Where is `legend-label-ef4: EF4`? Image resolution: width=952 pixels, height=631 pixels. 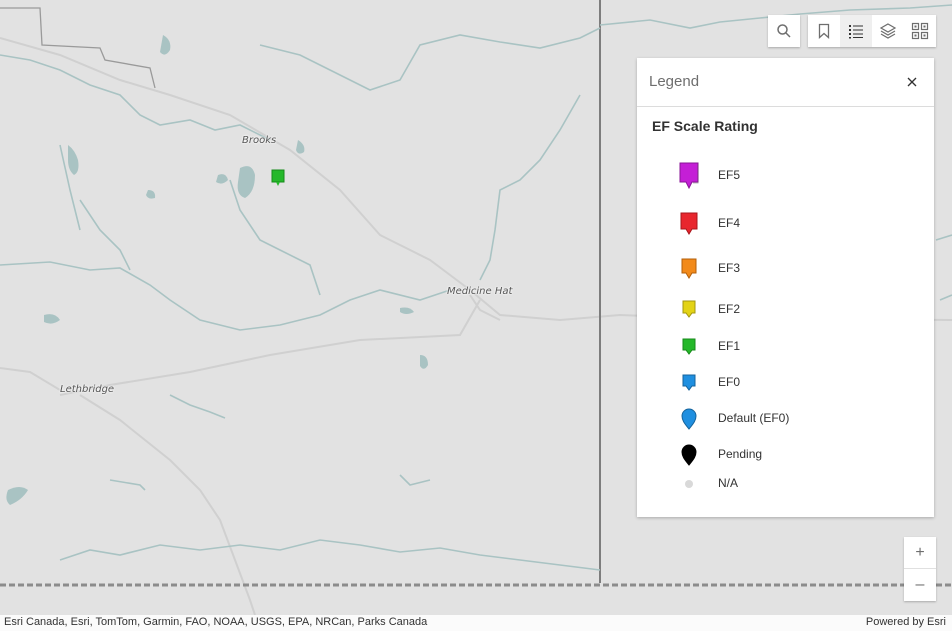
legend-label-ef4: EF4 is located at coordinates (729, 223).